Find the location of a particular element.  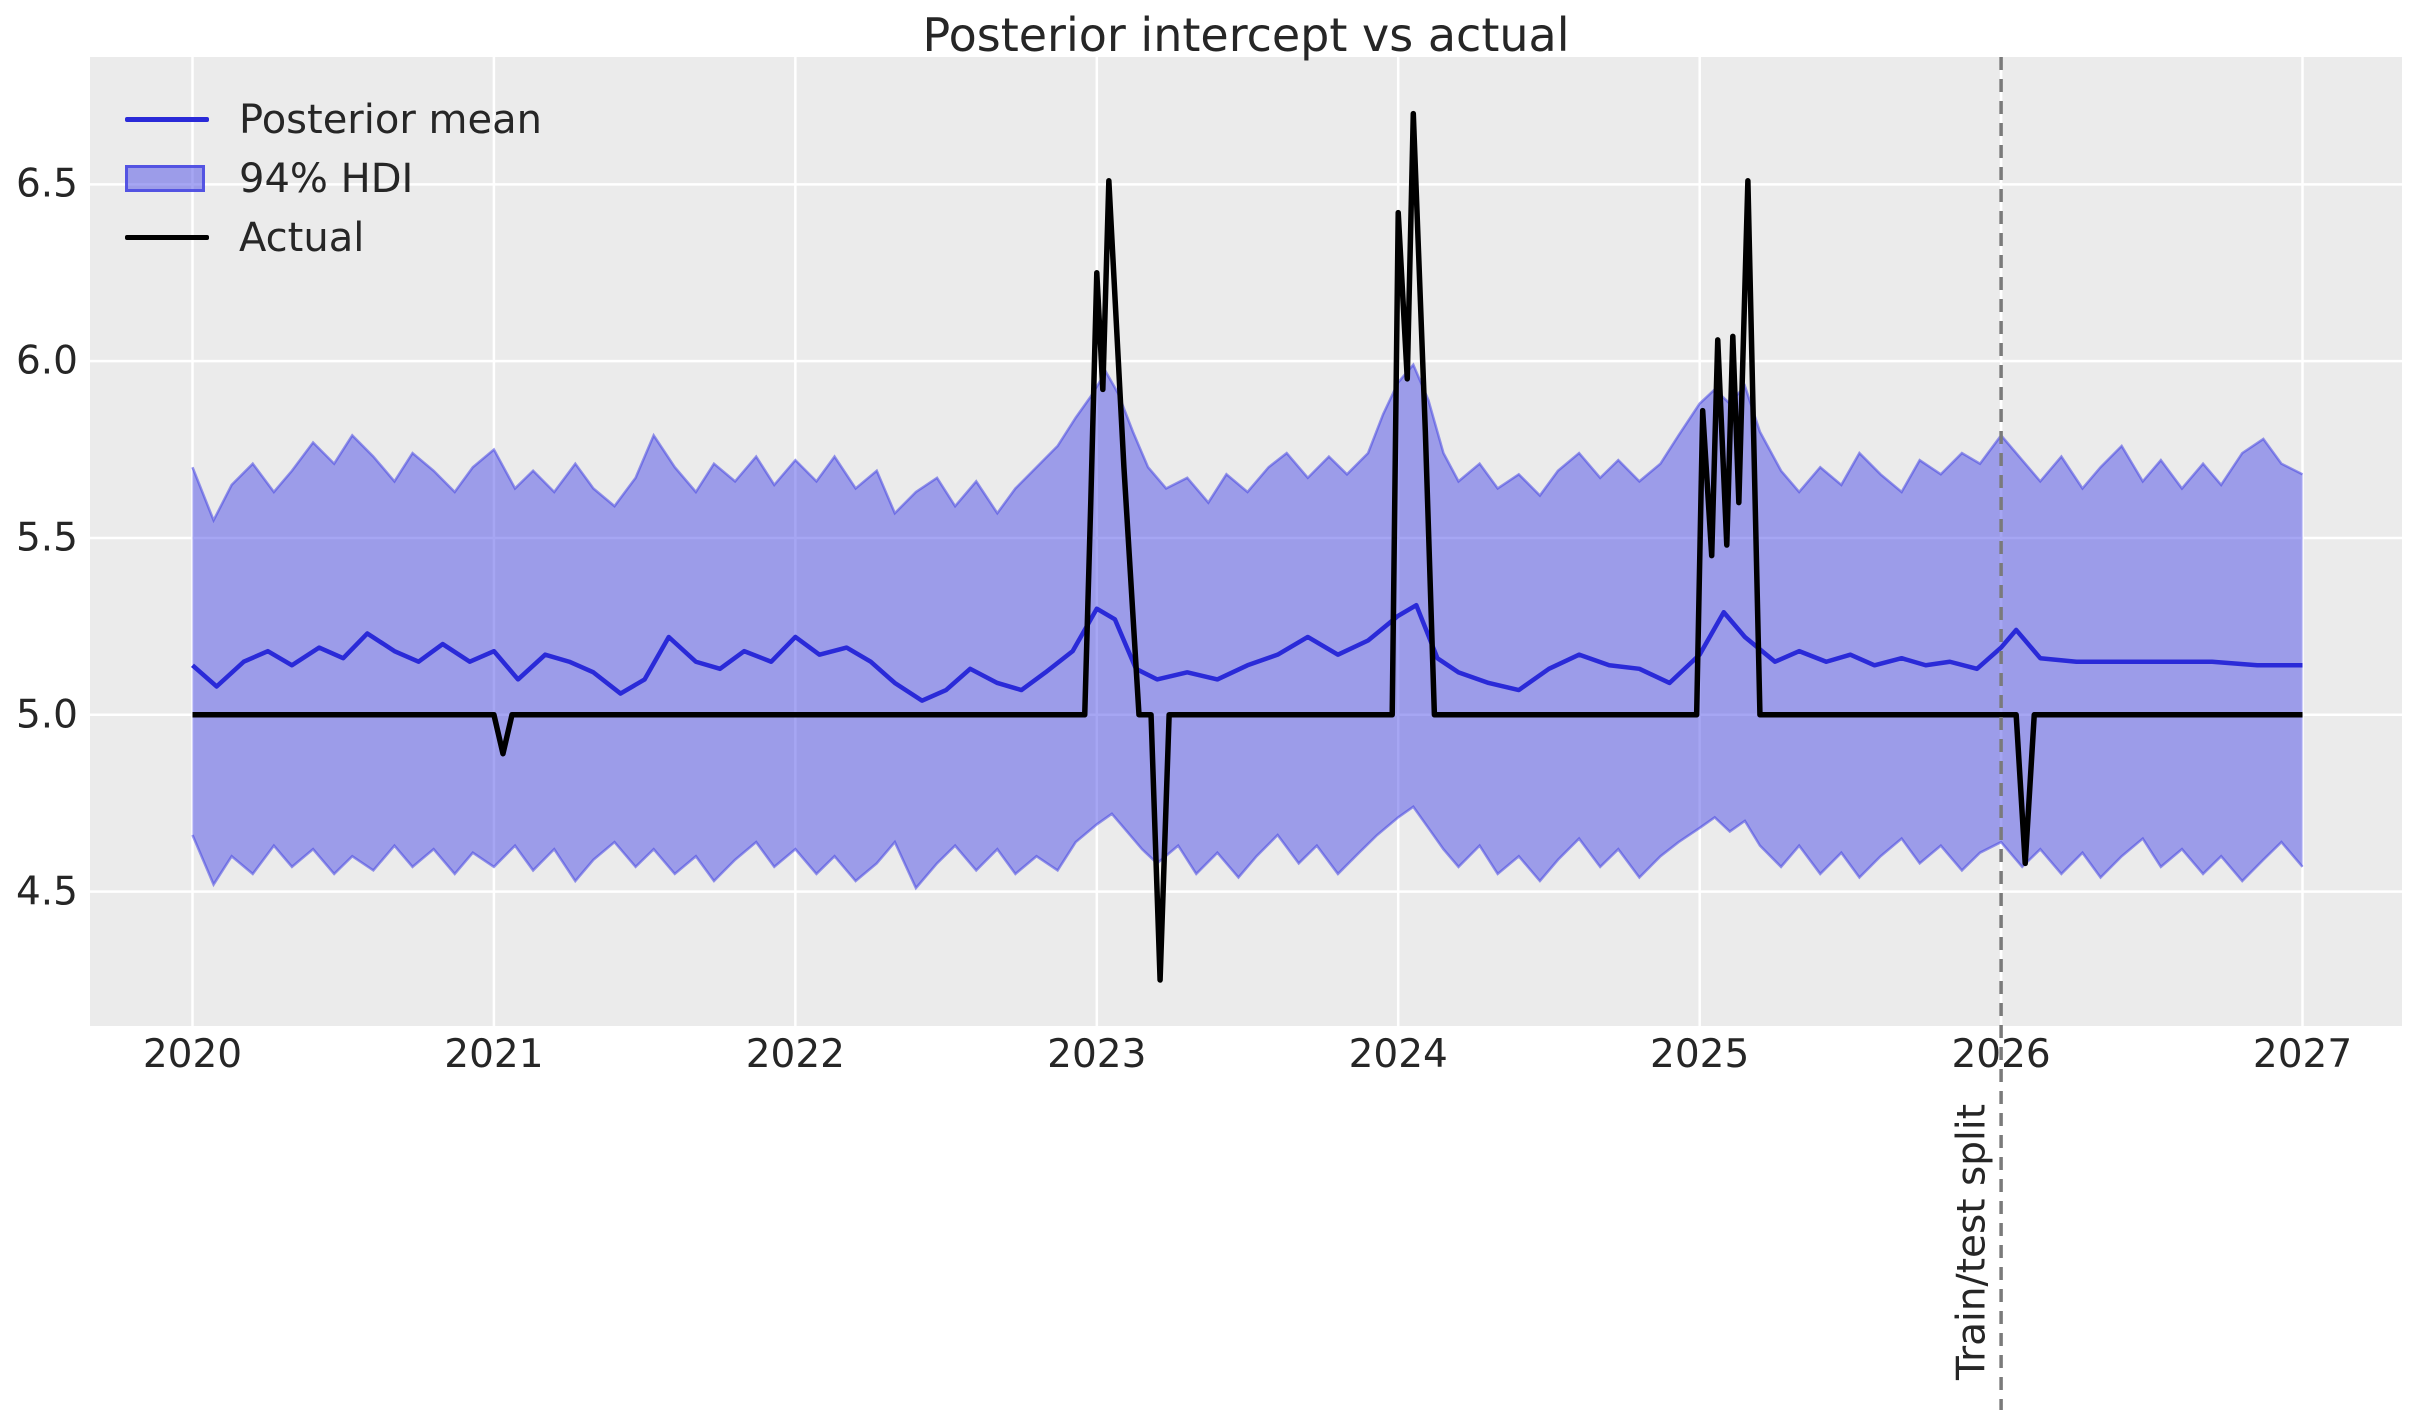

y-tick-label: 4.5 is located at coordinates (46, 892).